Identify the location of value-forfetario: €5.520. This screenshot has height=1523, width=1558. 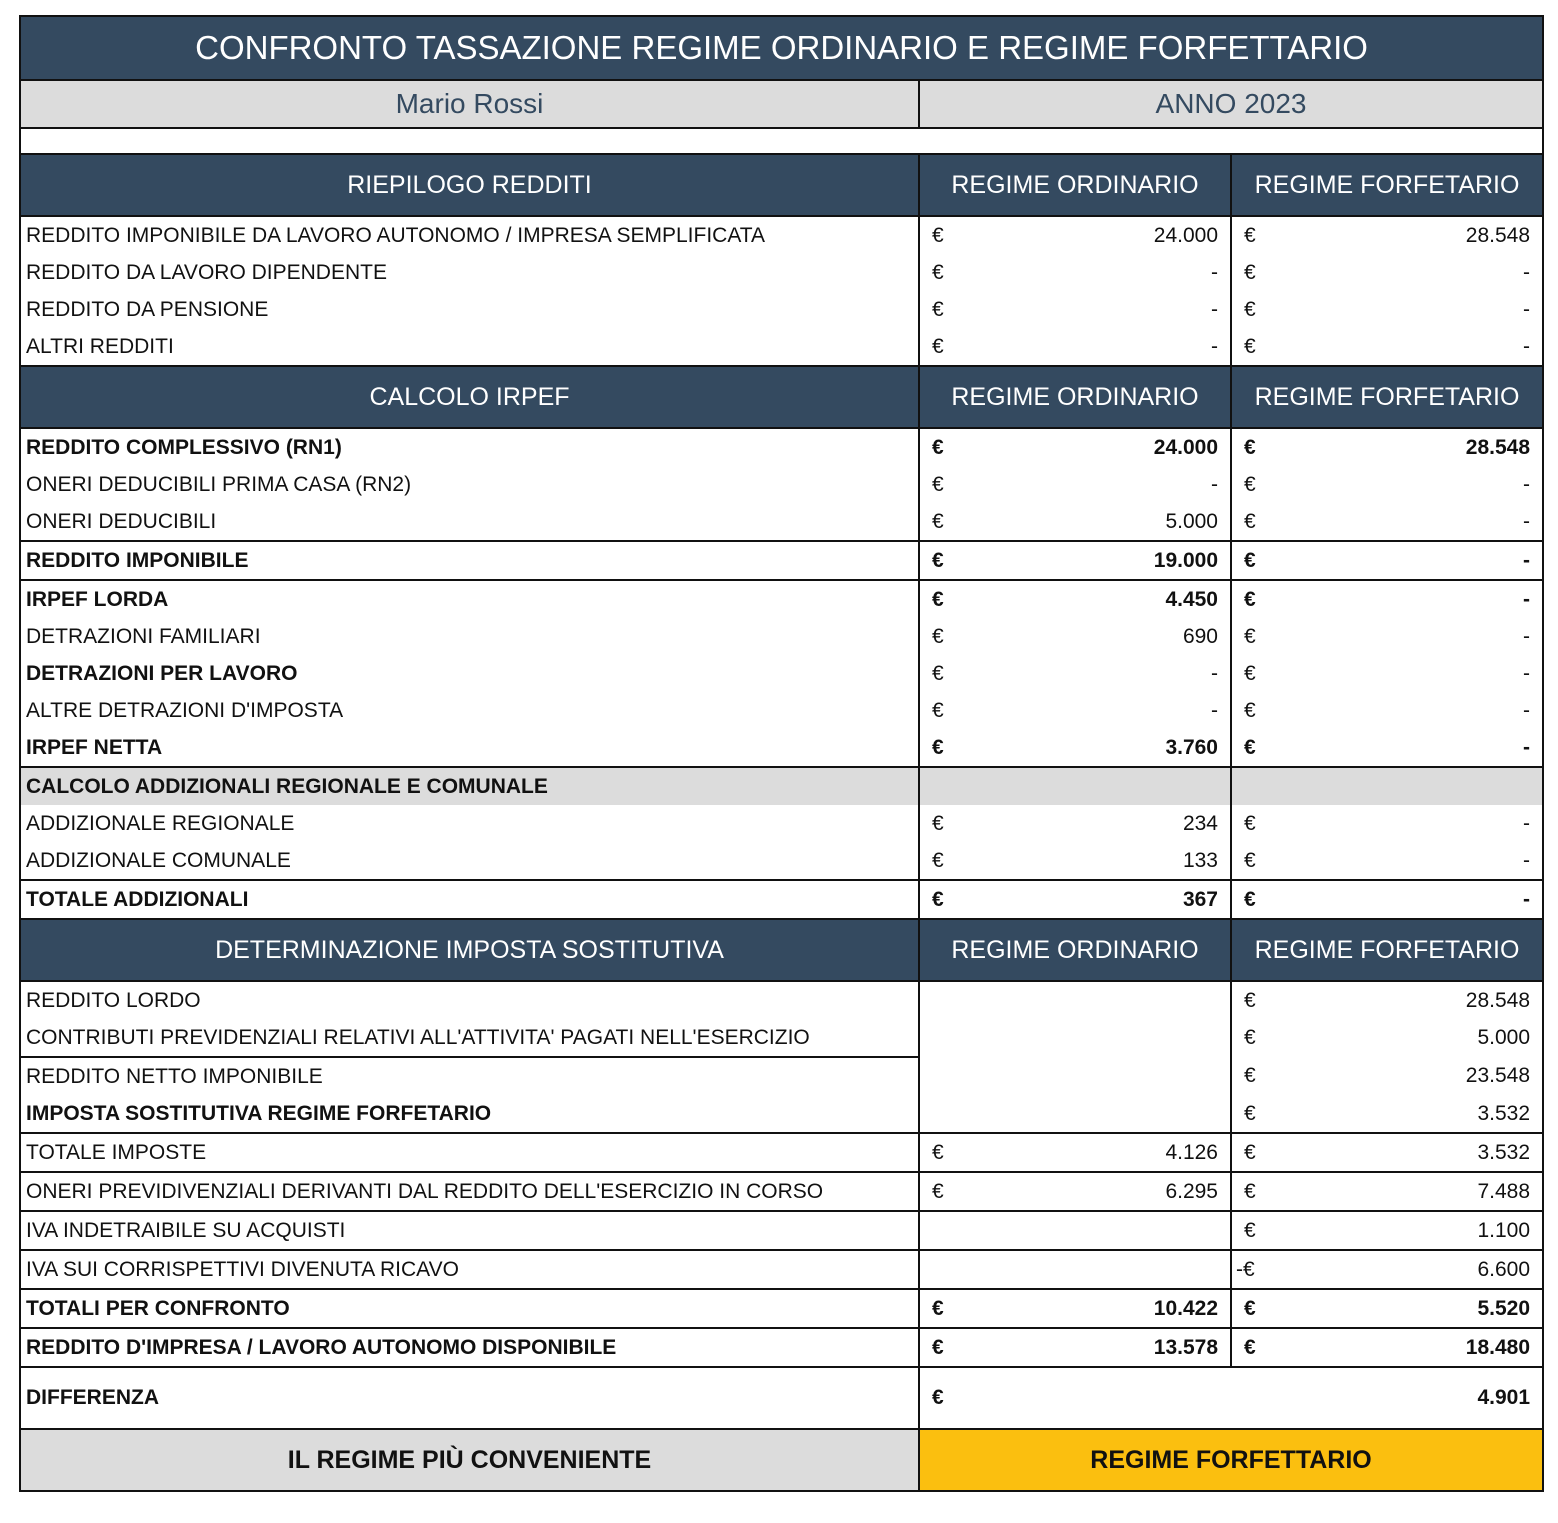
(1387, 1309).